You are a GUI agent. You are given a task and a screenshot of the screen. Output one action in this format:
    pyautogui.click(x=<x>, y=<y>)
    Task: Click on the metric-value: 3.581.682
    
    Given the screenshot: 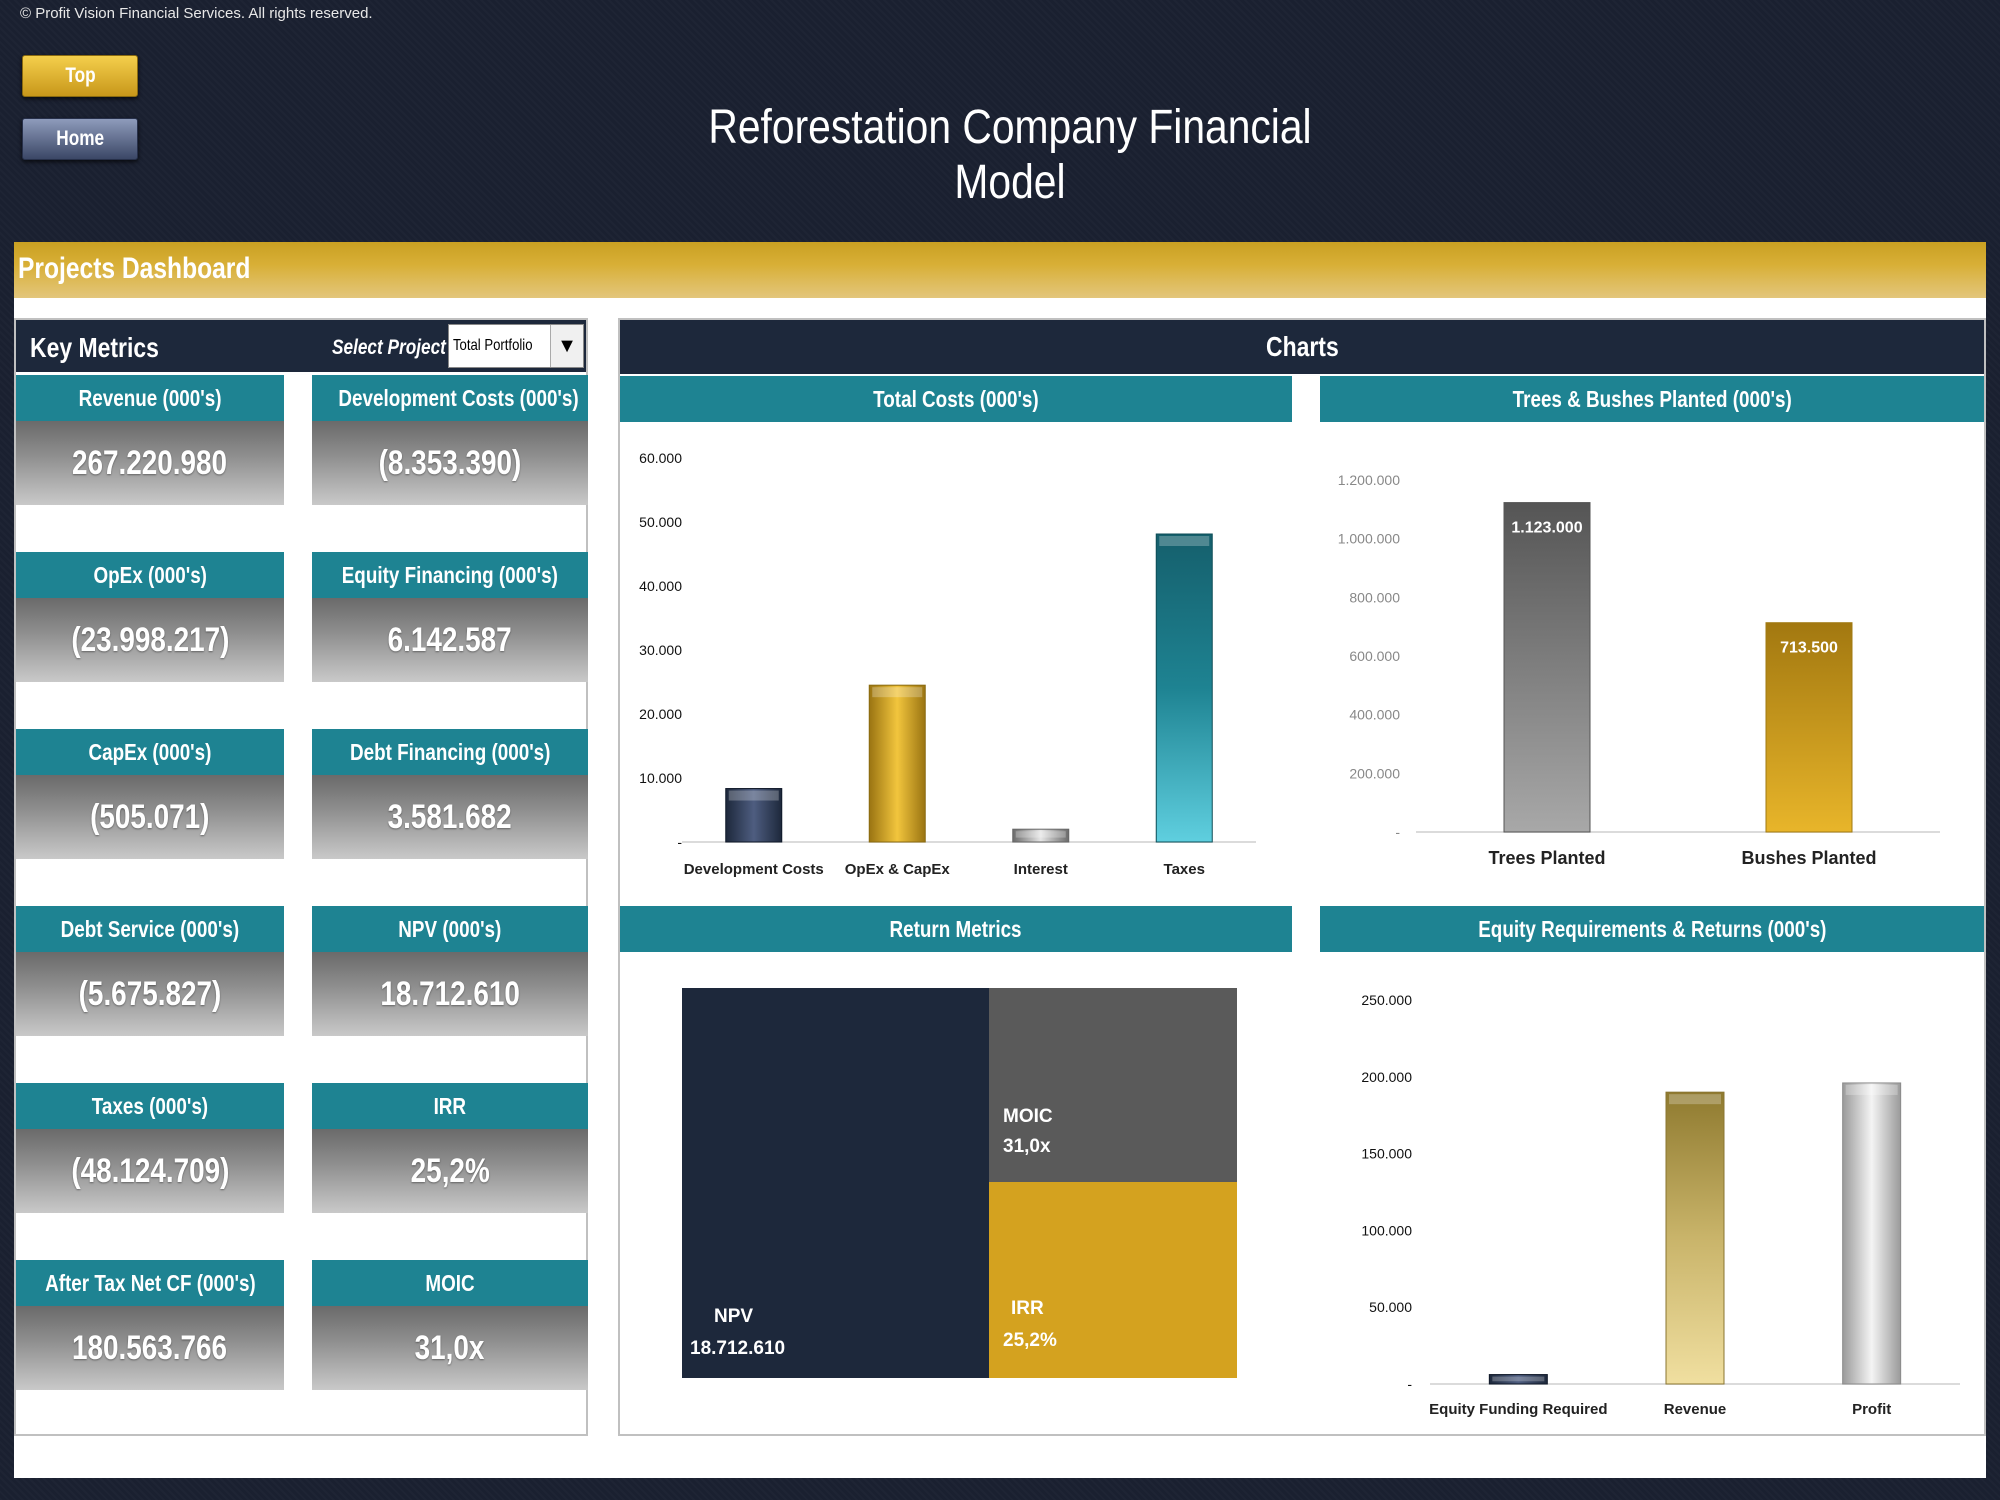 What is the action you would take?
    pyautogui.click(x=450, y=817)
    